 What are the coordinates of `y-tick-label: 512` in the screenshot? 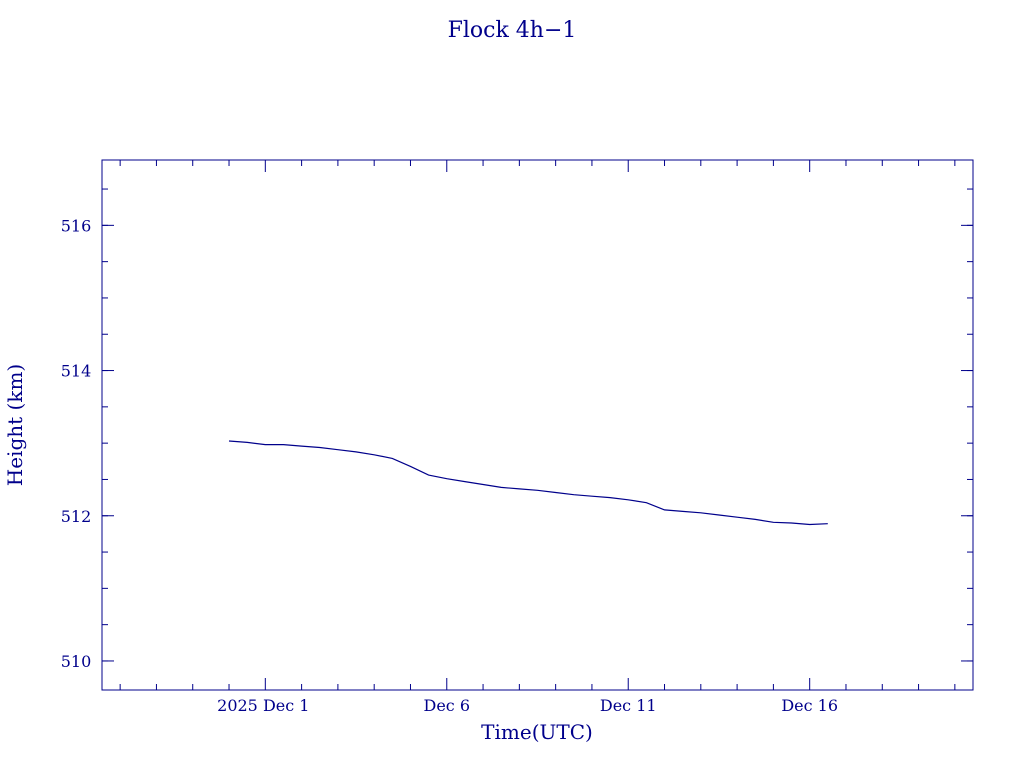 It's located at (76, 516).